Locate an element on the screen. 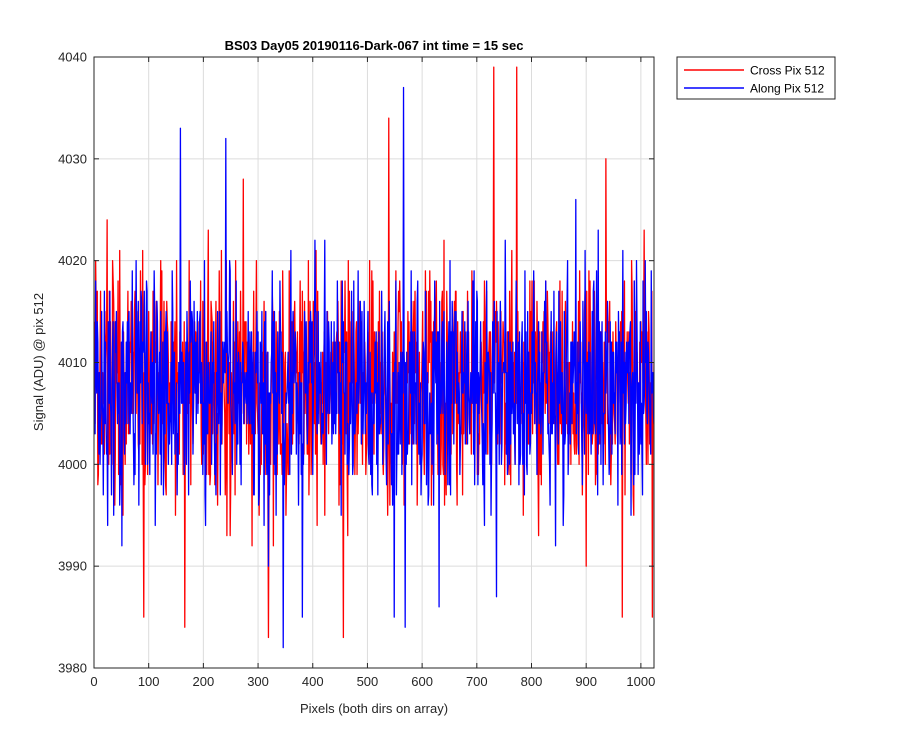 Image resolution: width=900 pixels, height=750 pixels. x-tick-label: 400 is located at coordinates (313, 681).